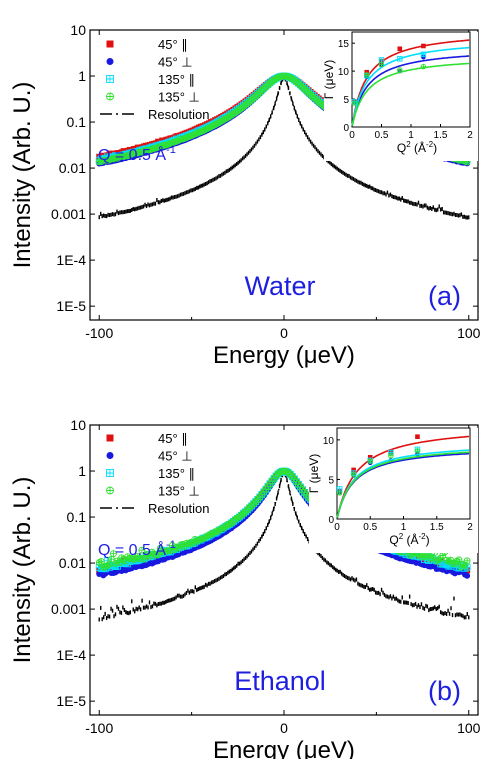  I want to click on legend: 45° ∥ 45° ⊥ 135° ∥ 135° ⊥ Resolution, so click(154, 79).